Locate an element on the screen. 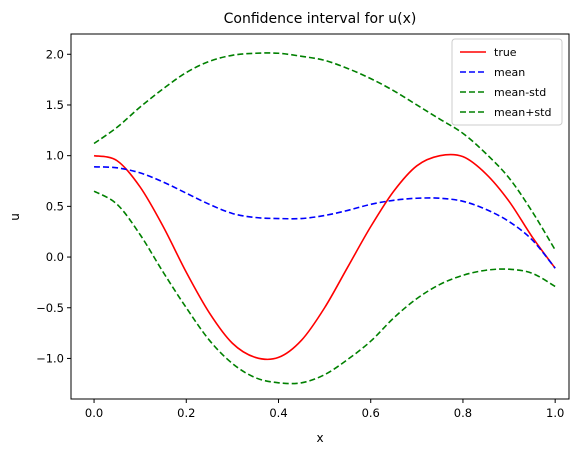 The image size is (578, 455). y-tick-label: −1.0 is located at coordinates (50, 358).